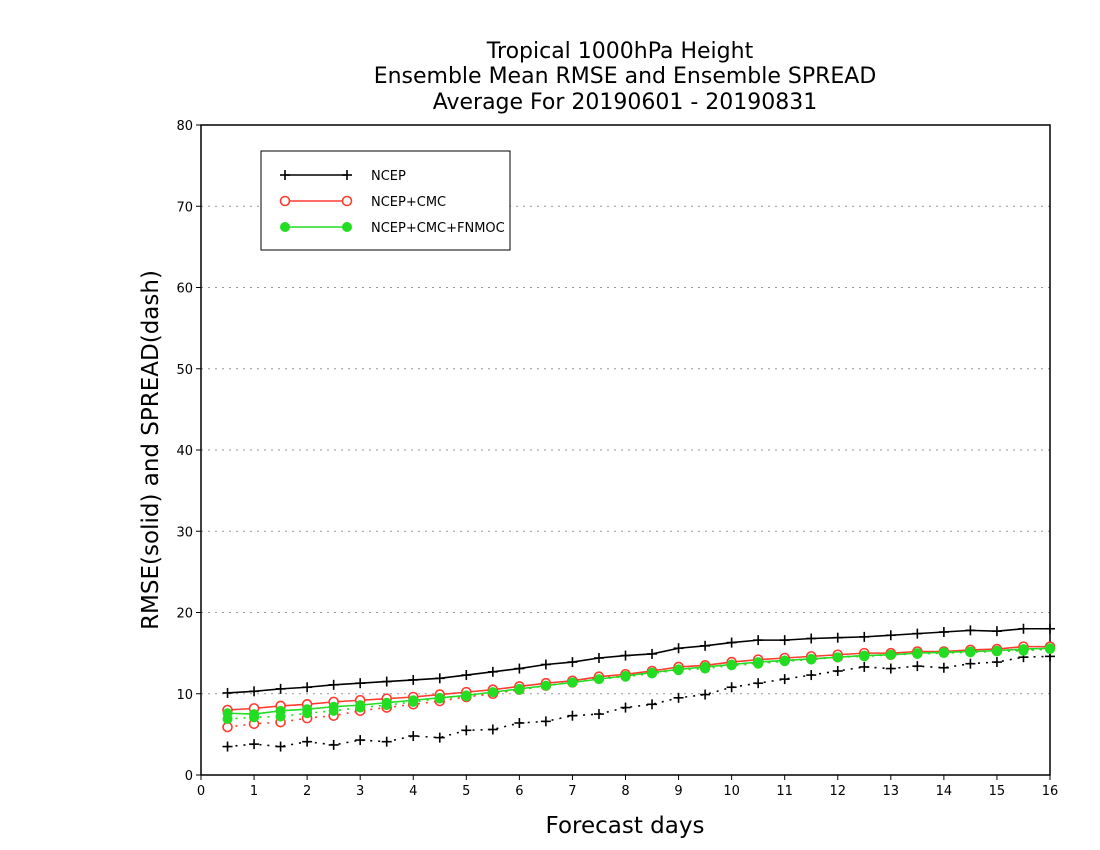  What do you see at coordinates (388, 176) in the screenshot?
I see `legend-label: NCEP` at bounding box center [388, 176].